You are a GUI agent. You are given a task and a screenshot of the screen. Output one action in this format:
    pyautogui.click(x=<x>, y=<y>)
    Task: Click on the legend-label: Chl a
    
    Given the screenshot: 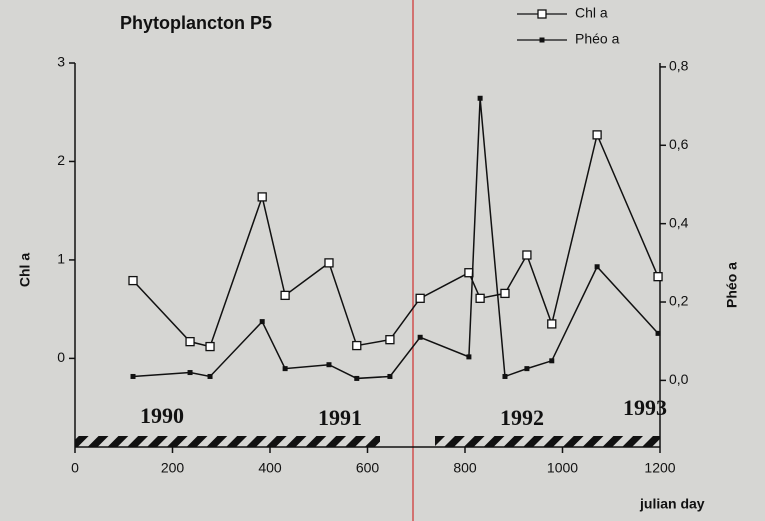 What is the action you would take?
    pyautogui.click(x=591, y=13)
    